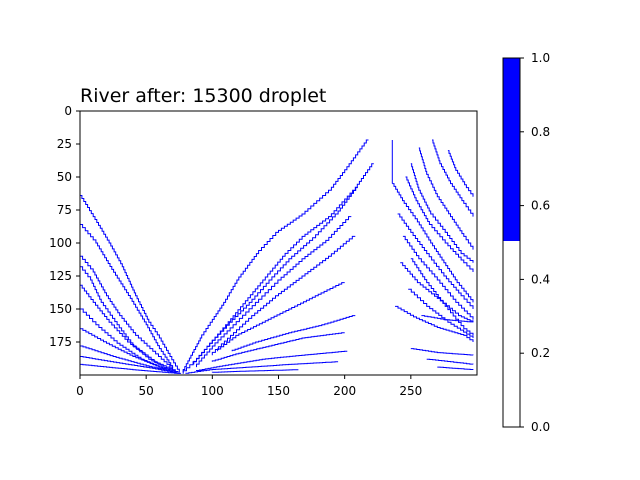  I want to click on y-tick-label: 50, so click(64, 177).